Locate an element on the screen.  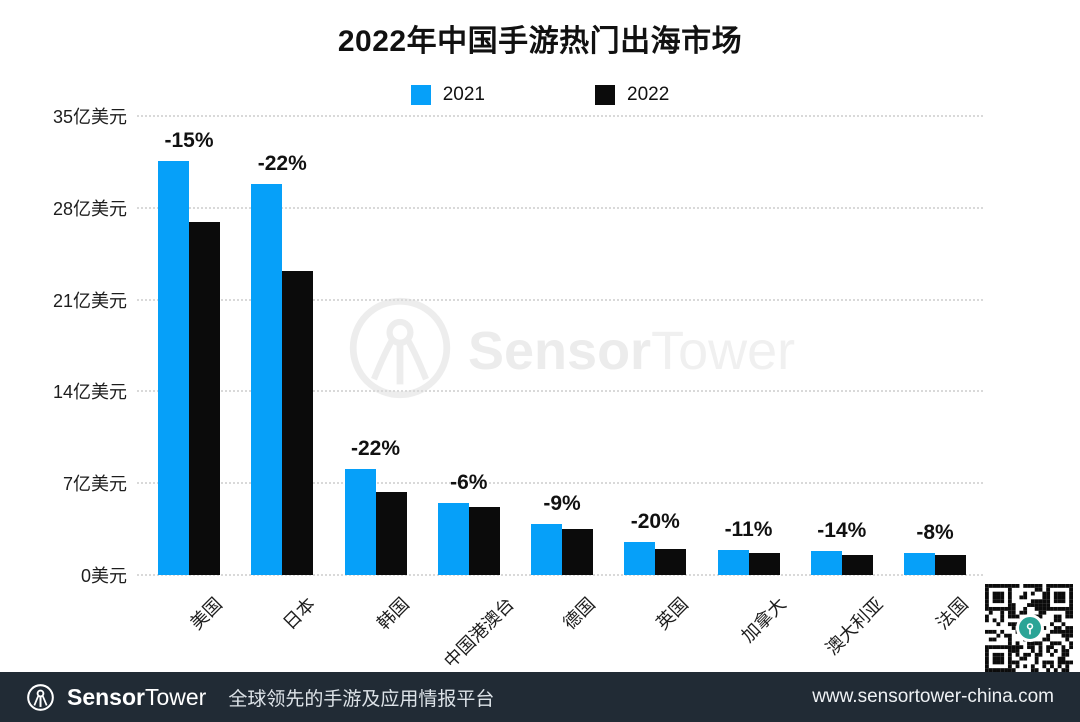
y-axis: 35亿美元 28亿美元 21亿美元 14亿美元 7亿美元 0美元 is located at coordinates (64, 346).